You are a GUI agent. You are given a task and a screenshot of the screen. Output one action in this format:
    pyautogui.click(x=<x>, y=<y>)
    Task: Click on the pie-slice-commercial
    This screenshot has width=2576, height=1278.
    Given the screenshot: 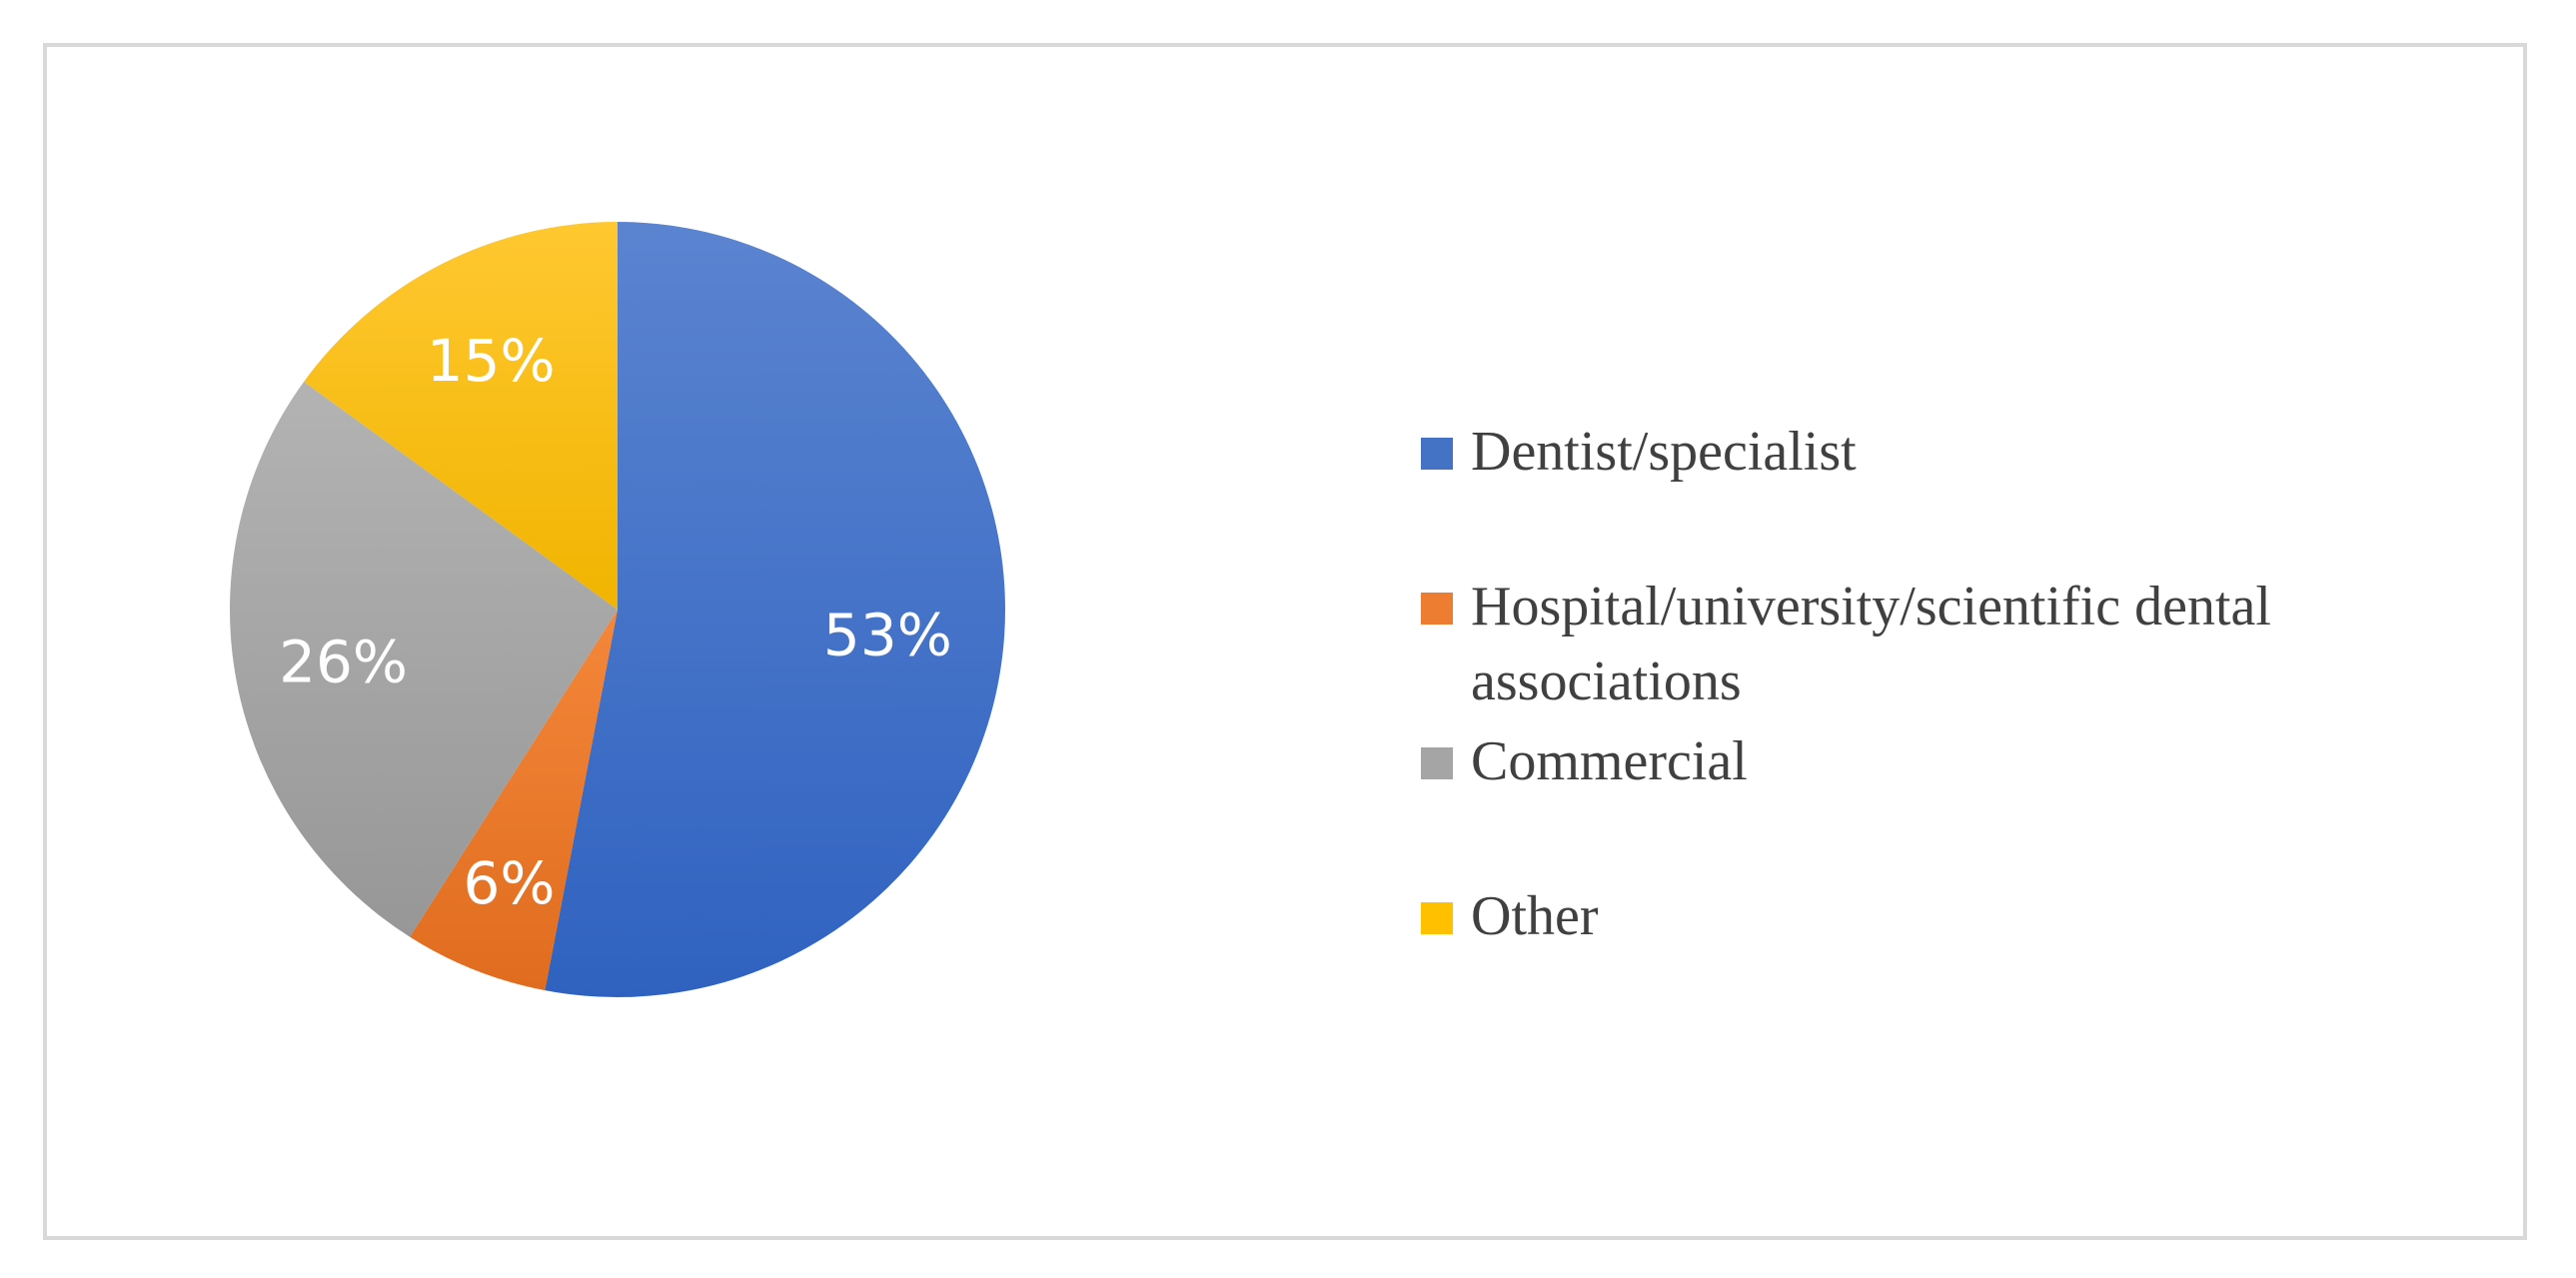 What is the action you would take?
    pyautogui.click(x=423, y=659)
    